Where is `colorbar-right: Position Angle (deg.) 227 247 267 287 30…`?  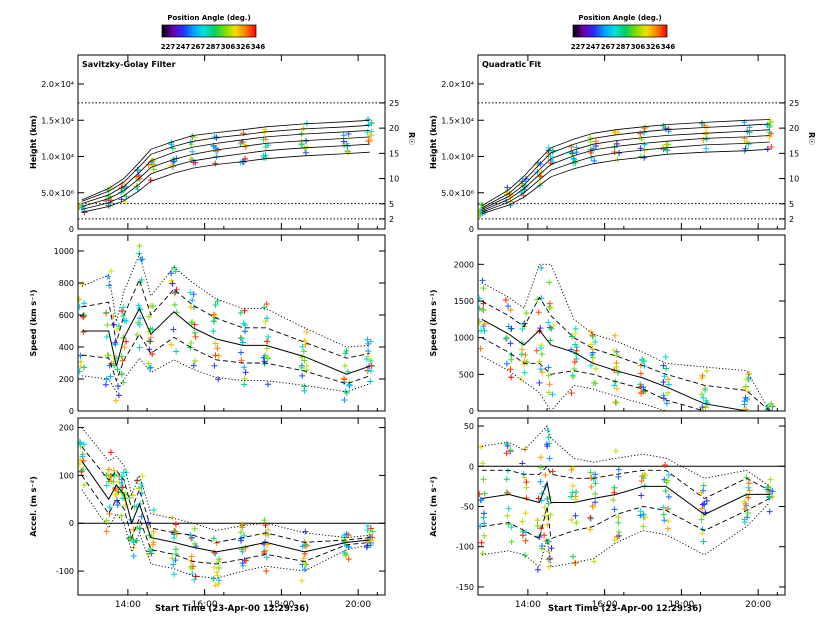 colorbar-right: Position Angle (deg.) 227 247 267 287 30… is located at coordinates (623, 32).